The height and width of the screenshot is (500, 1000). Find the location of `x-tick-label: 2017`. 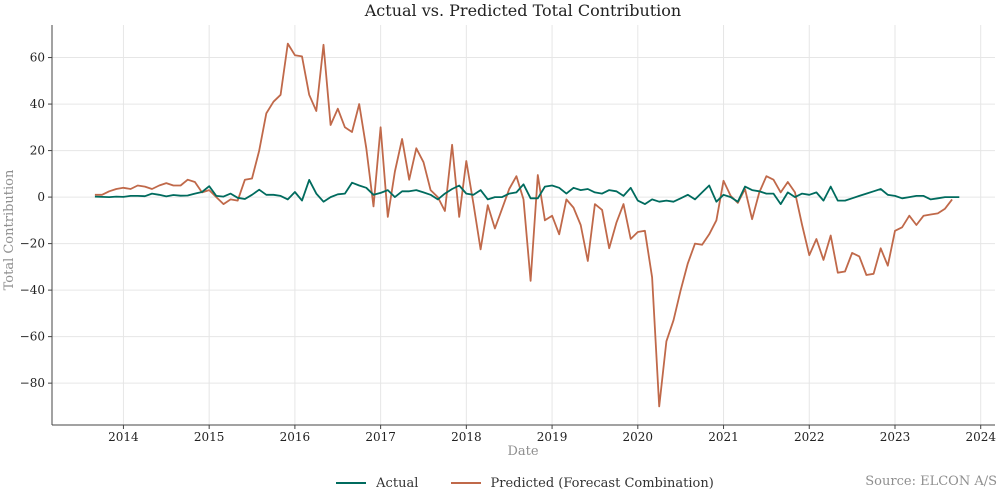

x-tick-label: 2017 is located at coordinates (380, 437).